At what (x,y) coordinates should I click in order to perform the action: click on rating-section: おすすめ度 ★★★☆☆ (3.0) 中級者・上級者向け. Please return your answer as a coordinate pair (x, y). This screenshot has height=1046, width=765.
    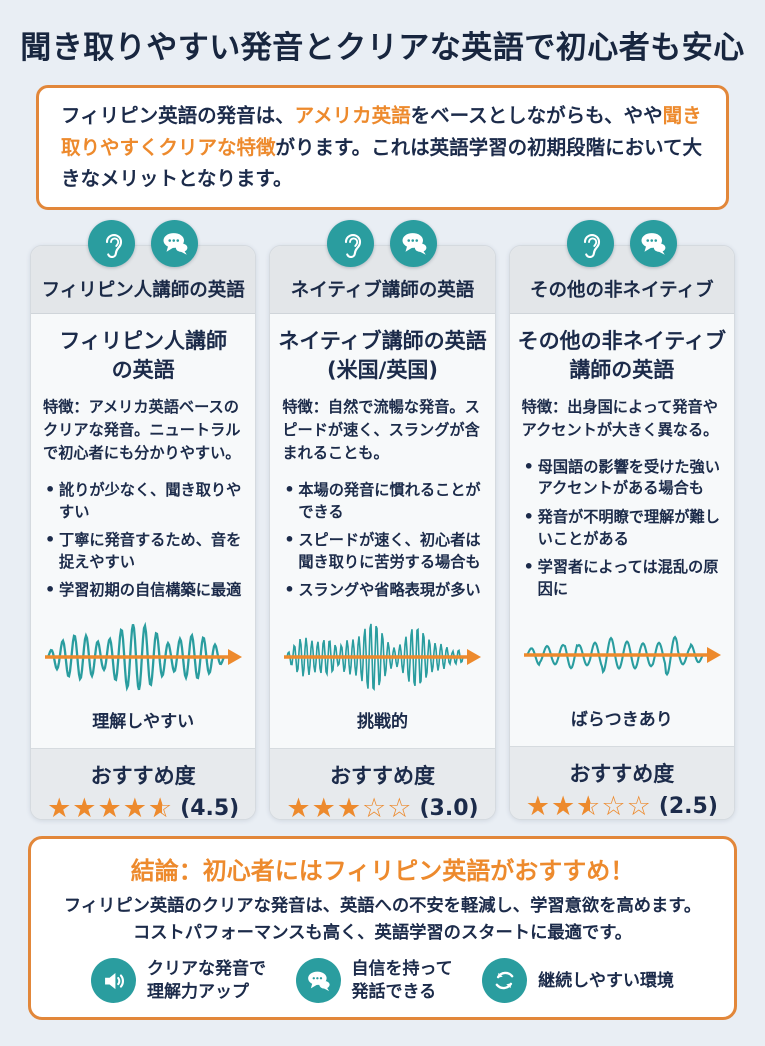
    Looking at the image, I should click on (382, 783).